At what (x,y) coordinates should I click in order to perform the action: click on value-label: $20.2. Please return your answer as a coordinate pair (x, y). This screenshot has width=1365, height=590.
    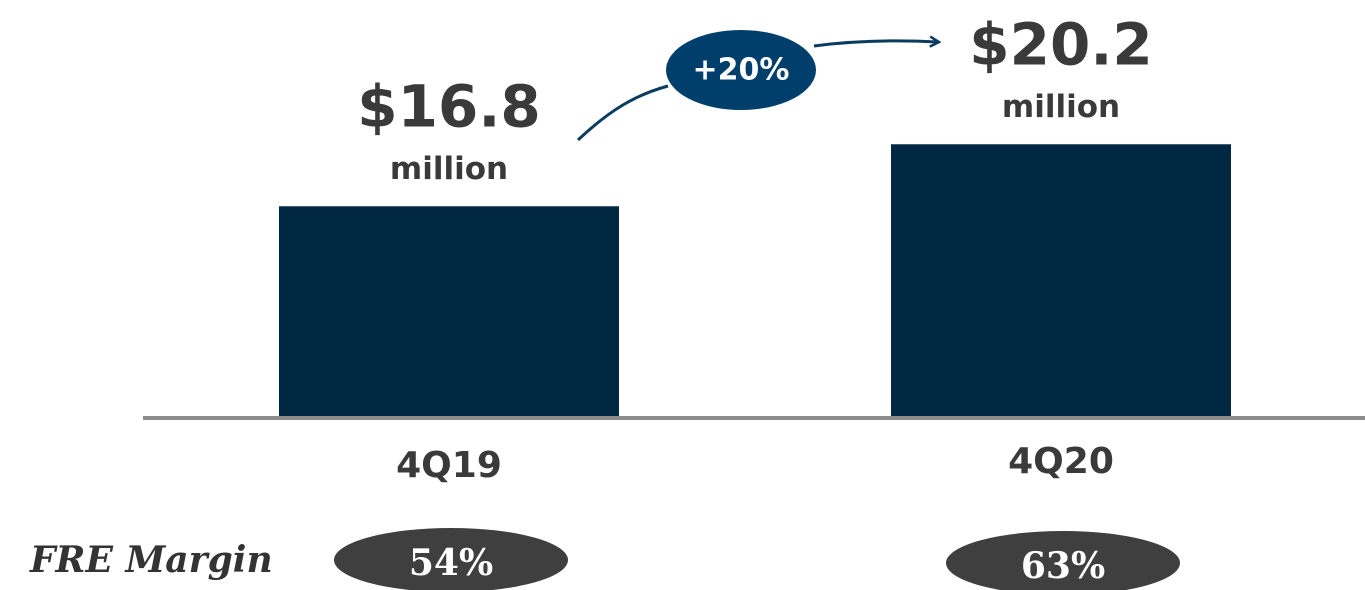
    Looking at the image, I should click on (1060, 44).